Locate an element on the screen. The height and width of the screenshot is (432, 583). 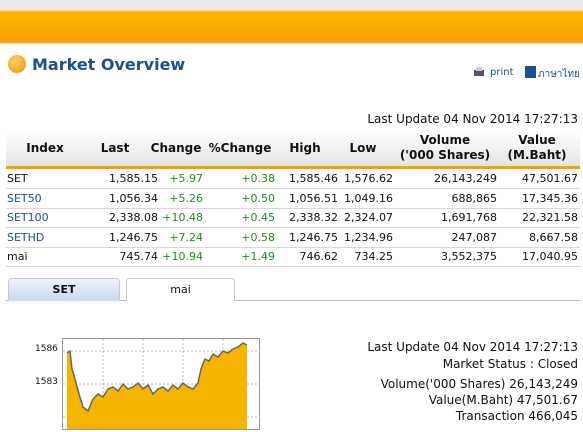
cell: 1,691,768 is located at coordinates (469, 218).